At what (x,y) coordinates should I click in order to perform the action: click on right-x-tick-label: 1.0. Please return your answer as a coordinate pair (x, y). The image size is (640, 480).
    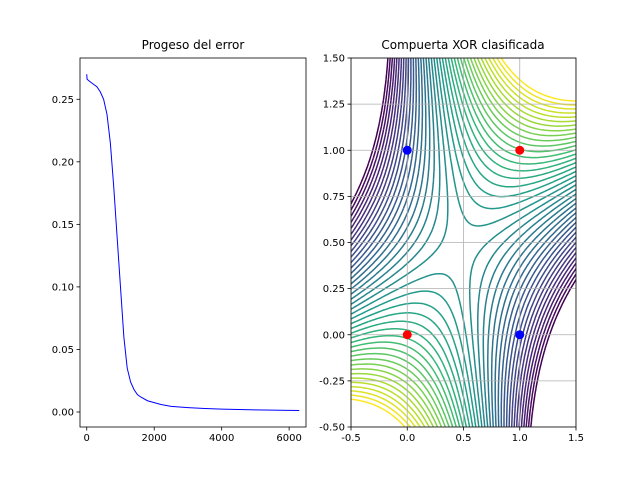
    Looking at the image, I should click on (520, 438).